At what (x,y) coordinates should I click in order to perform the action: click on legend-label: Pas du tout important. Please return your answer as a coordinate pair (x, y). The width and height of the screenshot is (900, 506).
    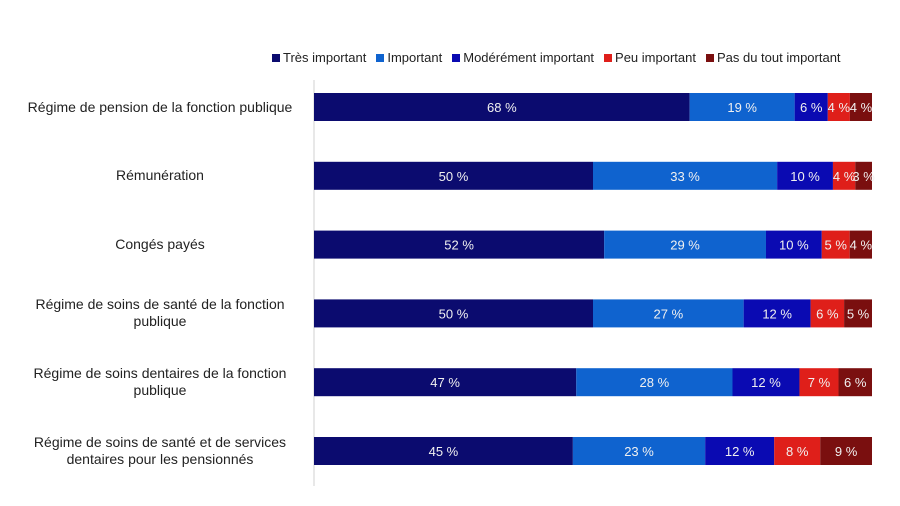
    Looking at the image, I should click on (778, 57).